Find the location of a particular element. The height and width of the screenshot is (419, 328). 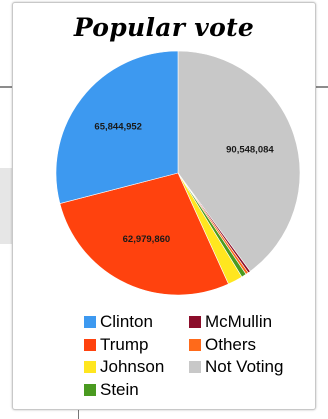

pie-slice-clinton is located at coordinates (117, 127).